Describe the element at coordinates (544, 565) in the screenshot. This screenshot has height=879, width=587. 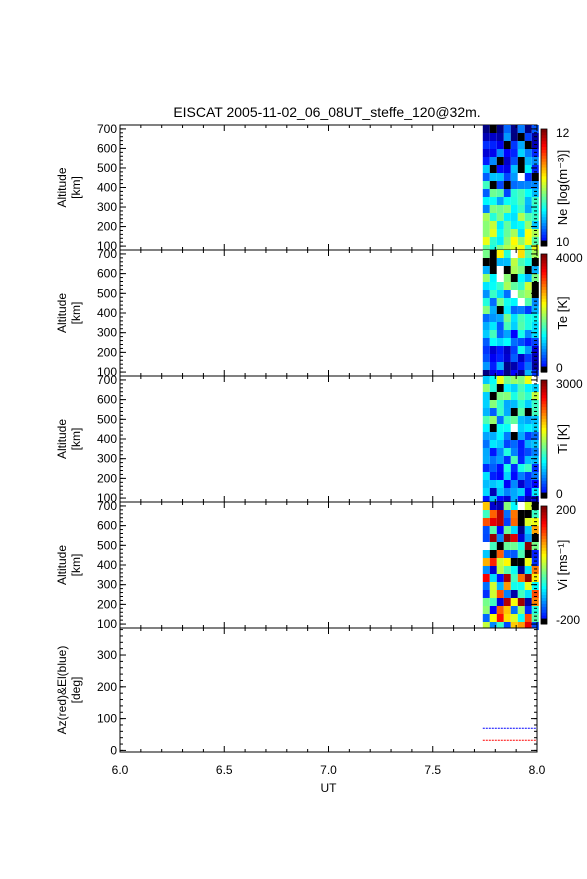
I see `colorbar-frame` at that location.